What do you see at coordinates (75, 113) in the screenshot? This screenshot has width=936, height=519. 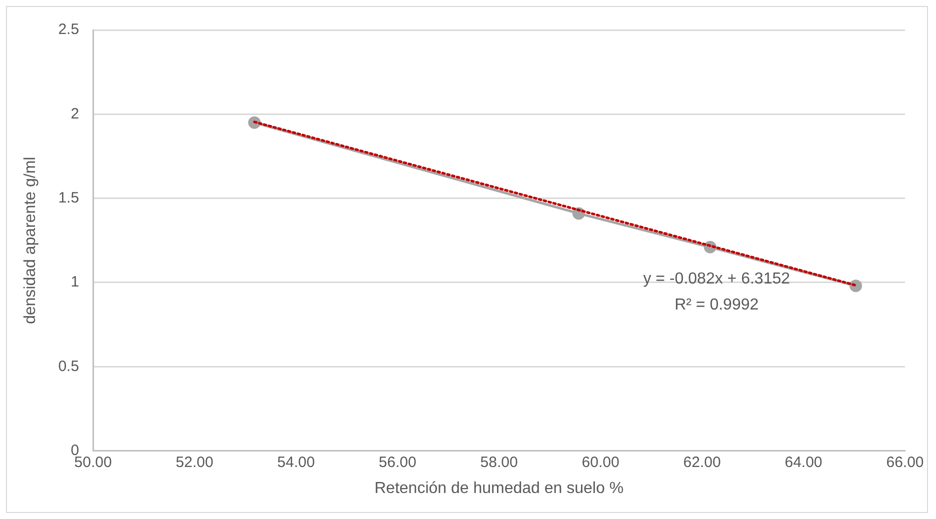 I see `y-tick-label: 2` at bounding box center [75, 113].